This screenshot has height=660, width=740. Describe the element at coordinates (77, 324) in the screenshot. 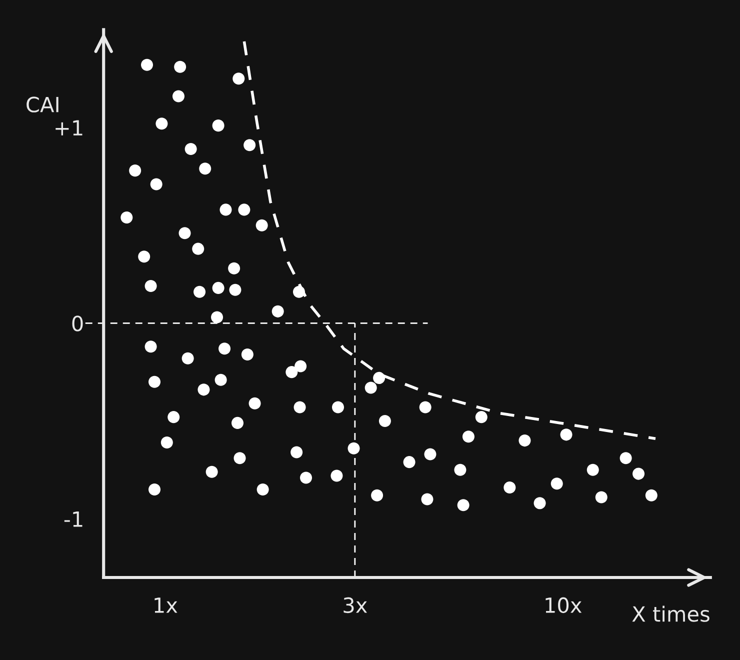

I see `y-tick-label: 0` at that location.